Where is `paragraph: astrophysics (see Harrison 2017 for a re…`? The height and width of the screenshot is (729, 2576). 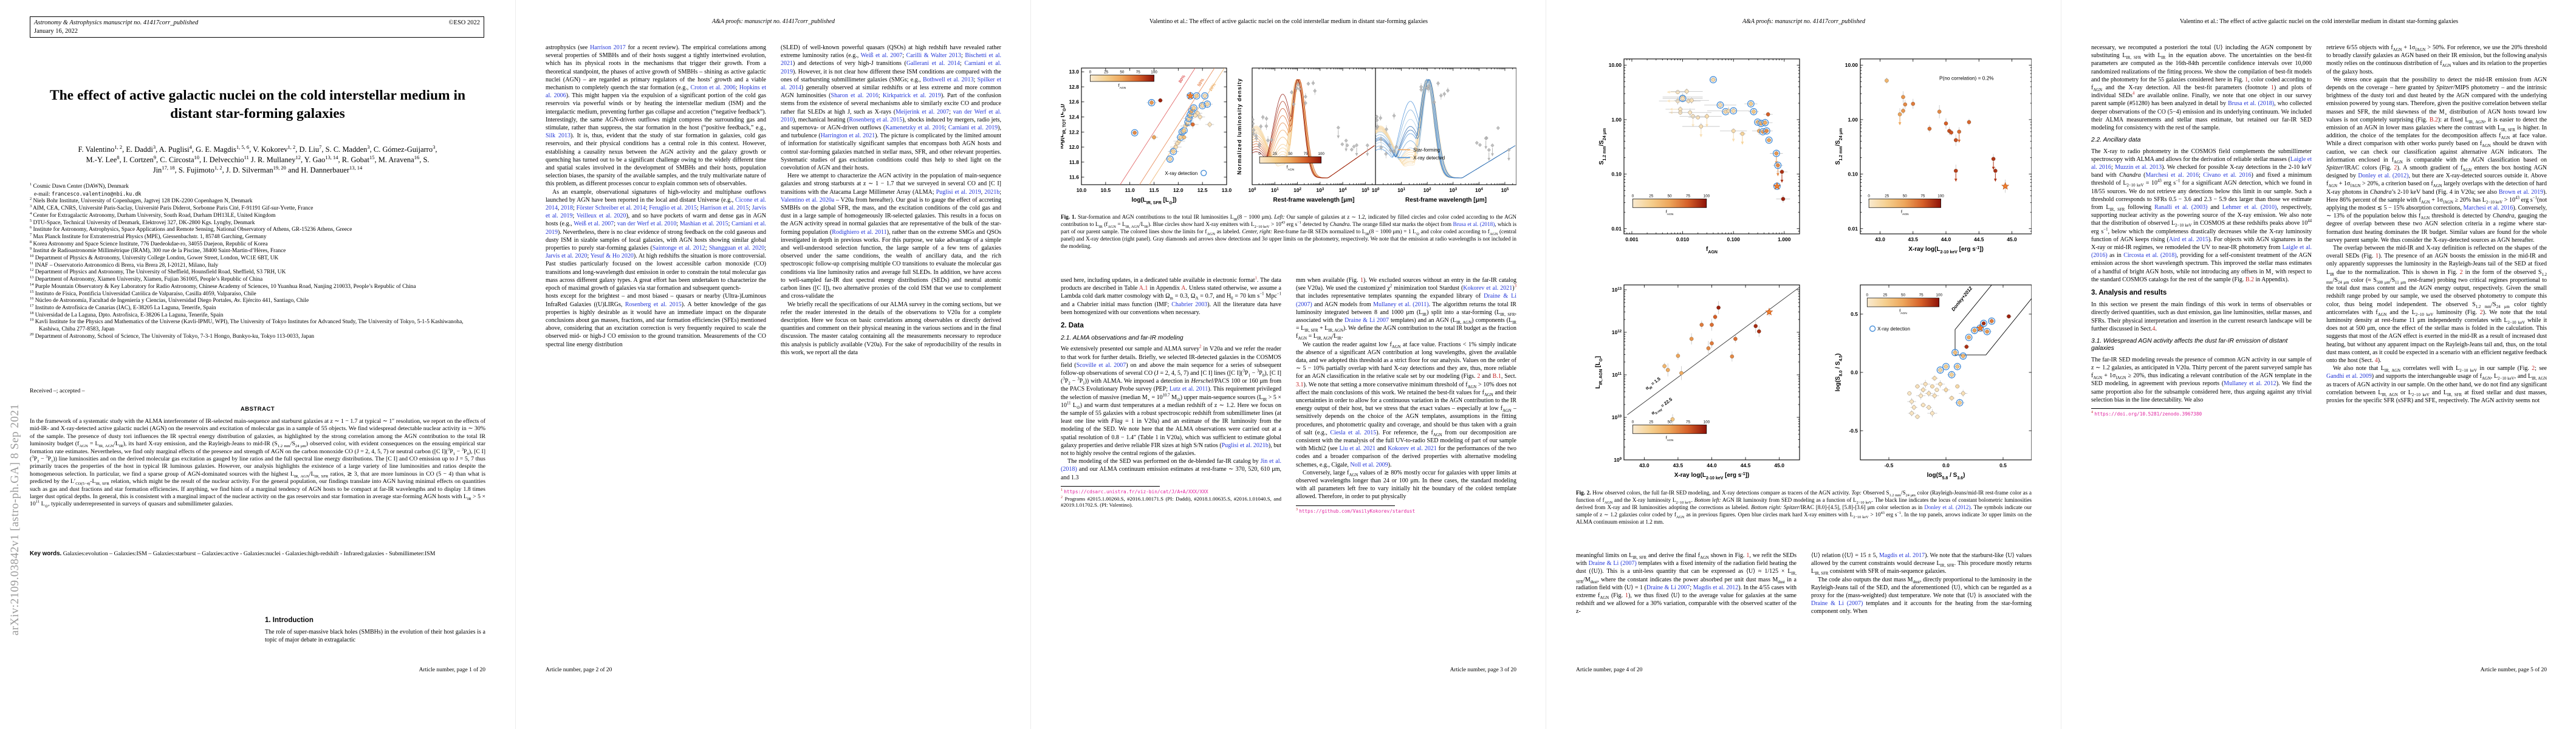 paragraph: astrophysics (see Harrison 2017 for a re… is located at coordinates (656, 116).